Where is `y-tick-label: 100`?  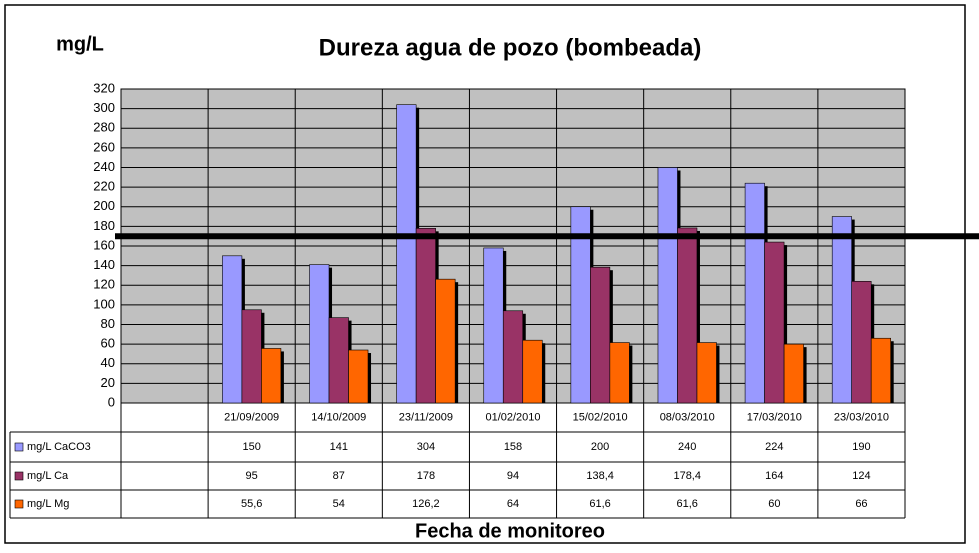 y-tick-label: 100 is located at coordinates (104, 303).